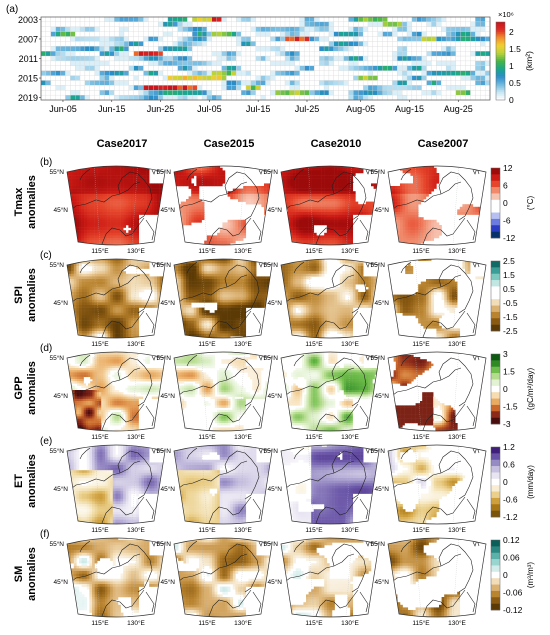 This screenshot has height=635, width=550. Describe the element at coordinates (32, 202) in the screenshot. I see `row-sublabel: anomalies` at that location.